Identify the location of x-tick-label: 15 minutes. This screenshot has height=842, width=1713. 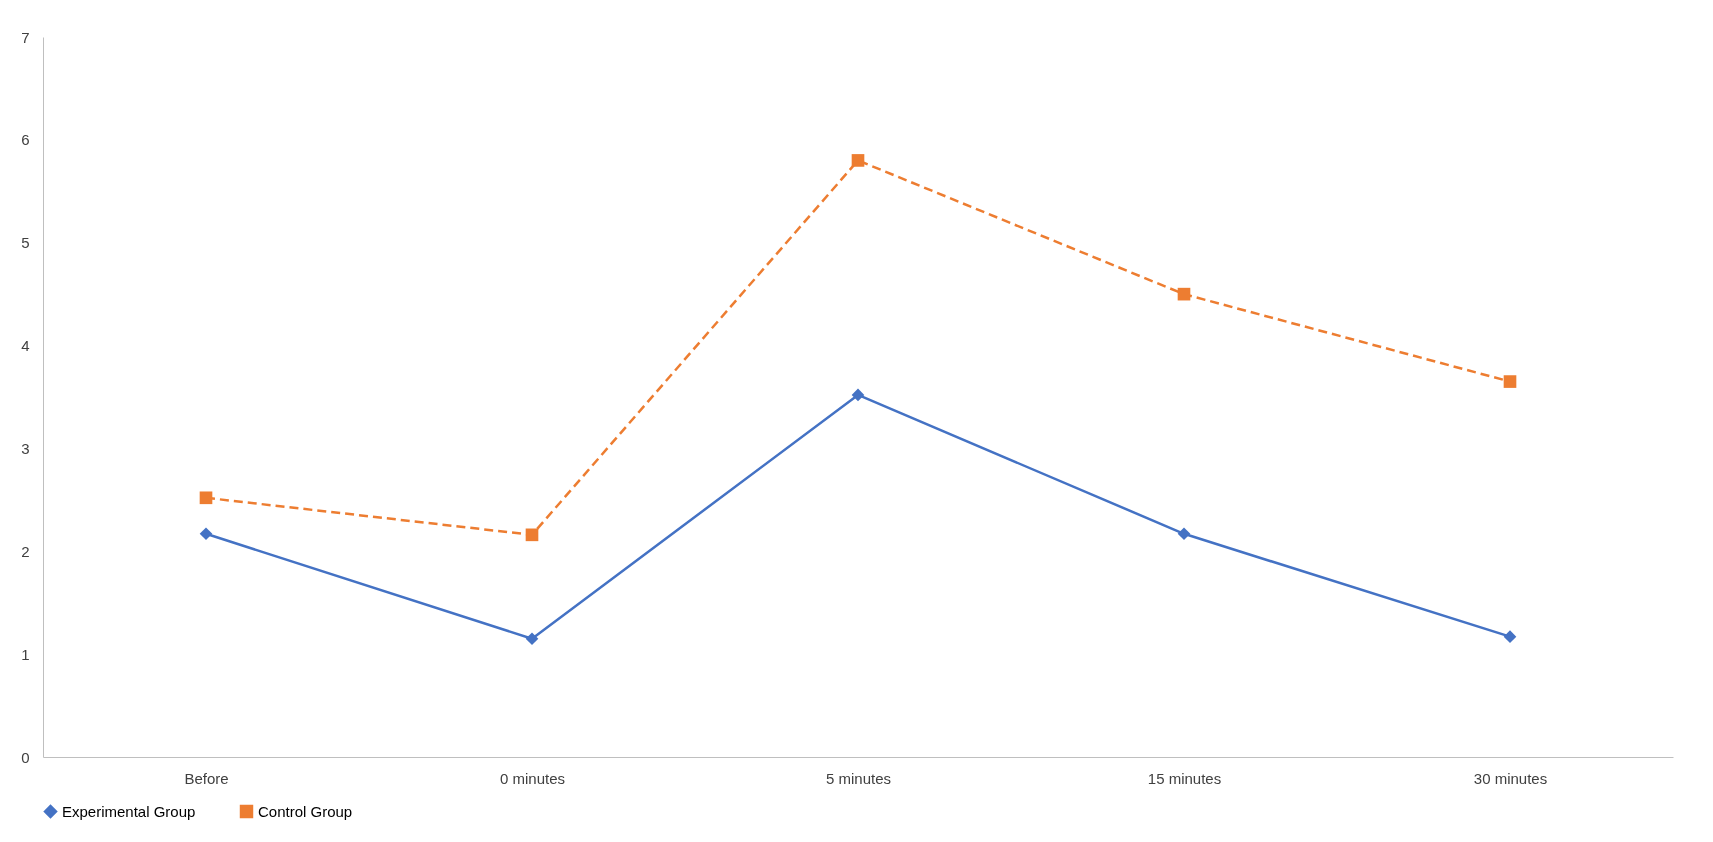
(1184, 778).